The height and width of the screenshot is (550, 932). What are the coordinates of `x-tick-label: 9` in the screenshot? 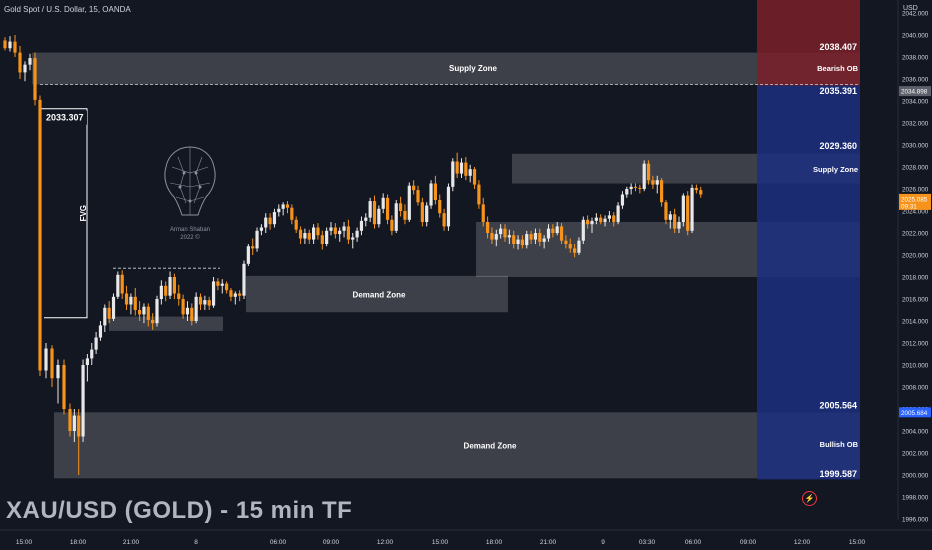 It's located at (603, 542).